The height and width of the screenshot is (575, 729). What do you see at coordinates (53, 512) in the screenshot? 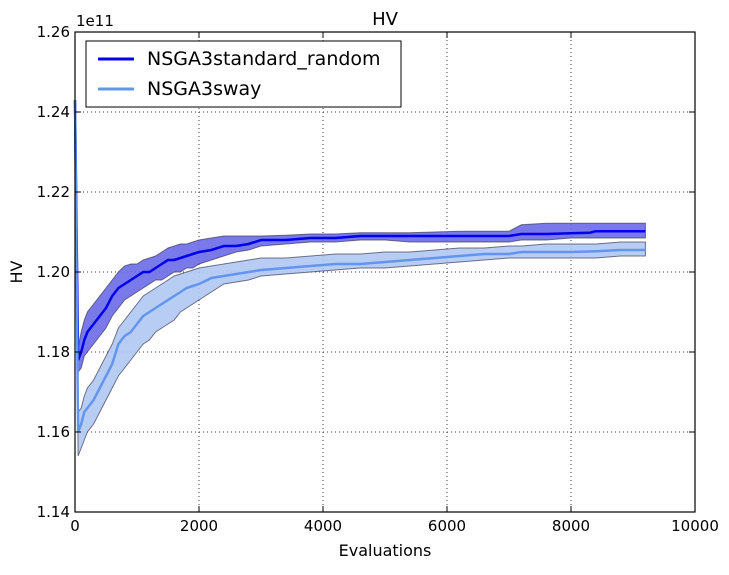
I see `y-tick-label: 1.14` at bounding box center [53, 512].